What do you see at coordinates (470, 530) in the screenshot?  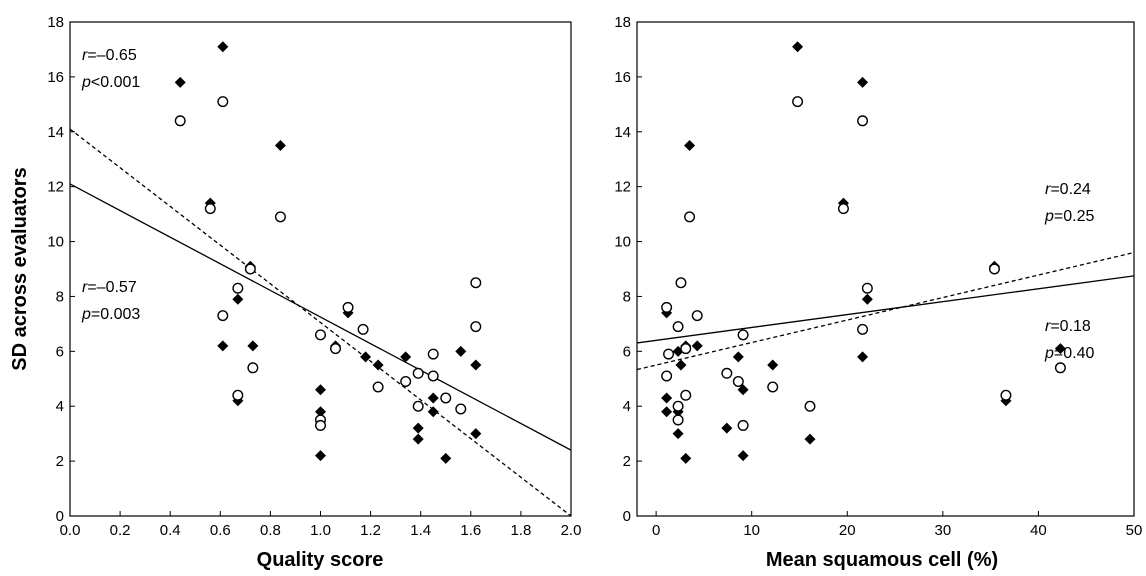 I see `x-tick-label: 1.6` at bounding box center [470, 530].